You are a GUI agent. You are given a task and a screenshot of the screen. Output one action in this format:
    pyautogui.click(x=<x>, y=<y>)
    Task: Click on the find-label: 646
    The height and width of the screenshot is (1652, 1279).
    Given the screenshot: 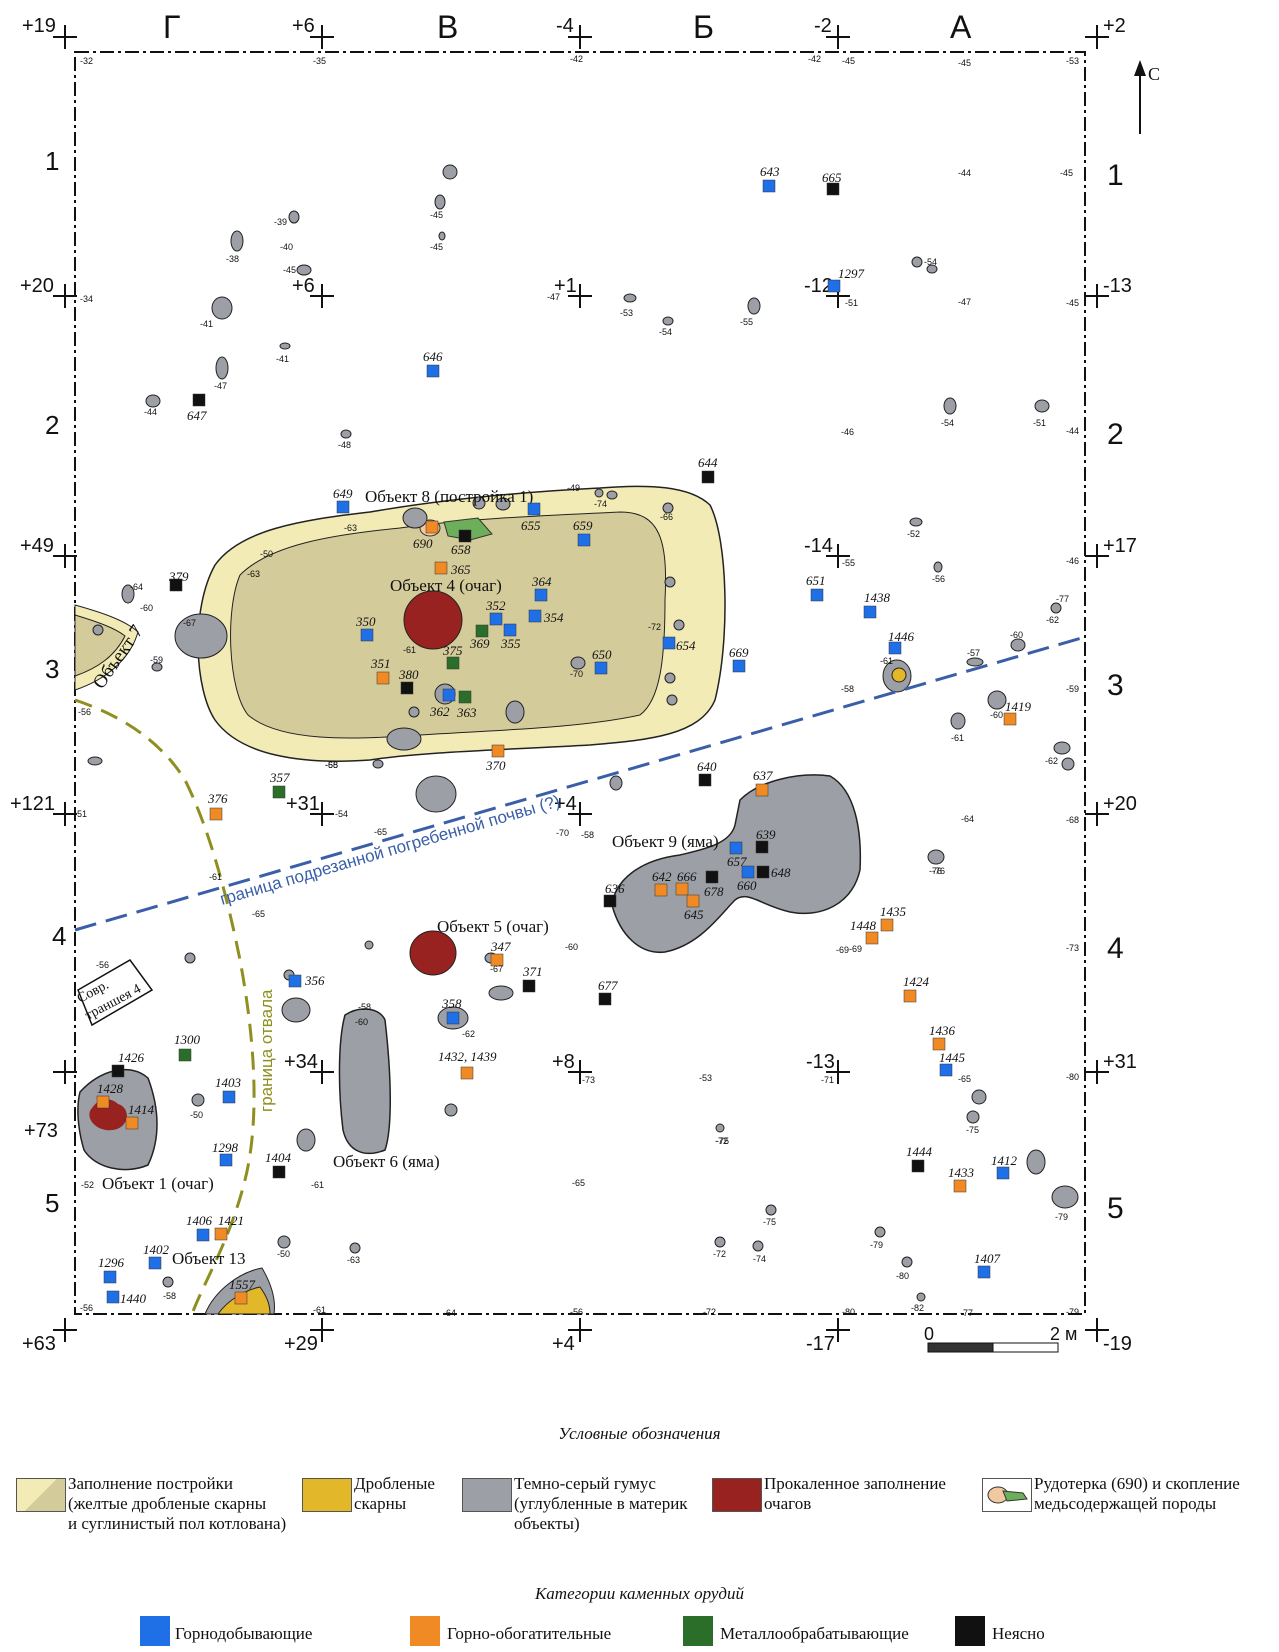 What is the action you would take?
    pyautogui.click(x=433, y=356)
    